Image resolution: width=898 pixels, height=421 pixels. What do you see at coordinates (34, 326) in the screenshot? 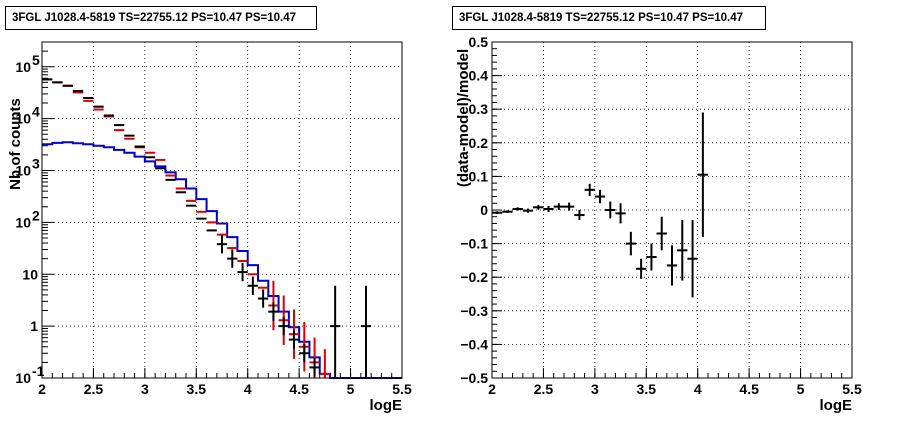
I see `y-tick-label: 1` at bounding box center [34, 326].